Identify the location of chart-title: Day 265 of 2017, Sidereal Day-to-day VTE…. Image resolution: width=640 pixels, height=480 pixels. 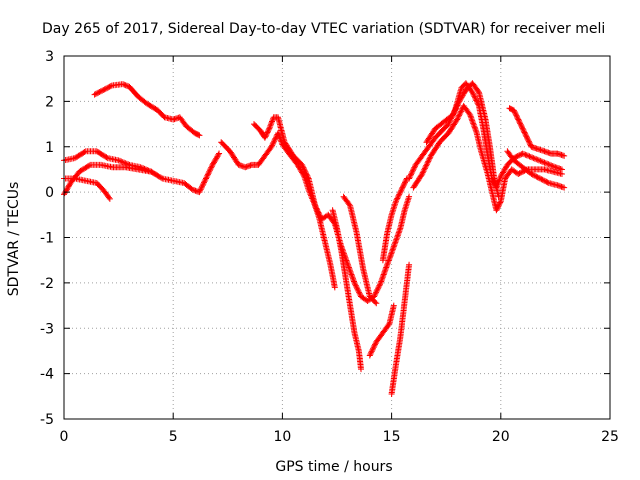
(323, 29).